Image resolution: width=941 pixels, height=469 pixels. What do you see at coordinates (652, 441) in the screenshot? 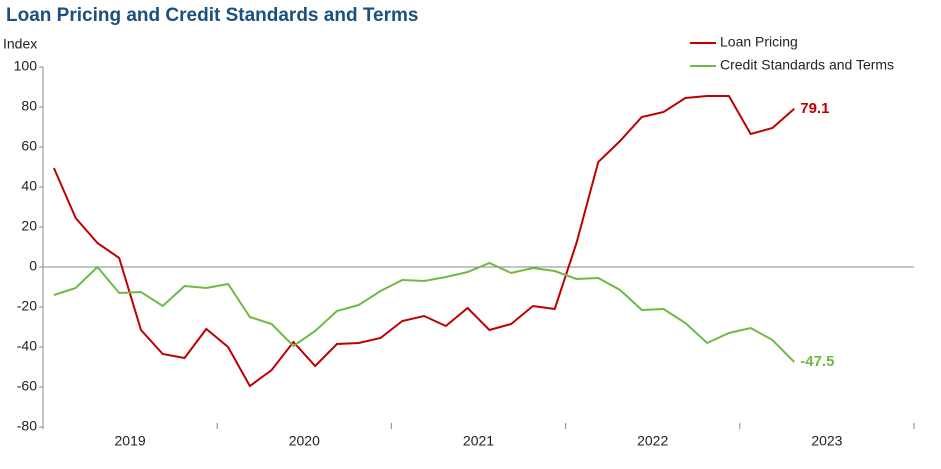
I see `x-tick-label: 2022` at bounding box center [652, 441].